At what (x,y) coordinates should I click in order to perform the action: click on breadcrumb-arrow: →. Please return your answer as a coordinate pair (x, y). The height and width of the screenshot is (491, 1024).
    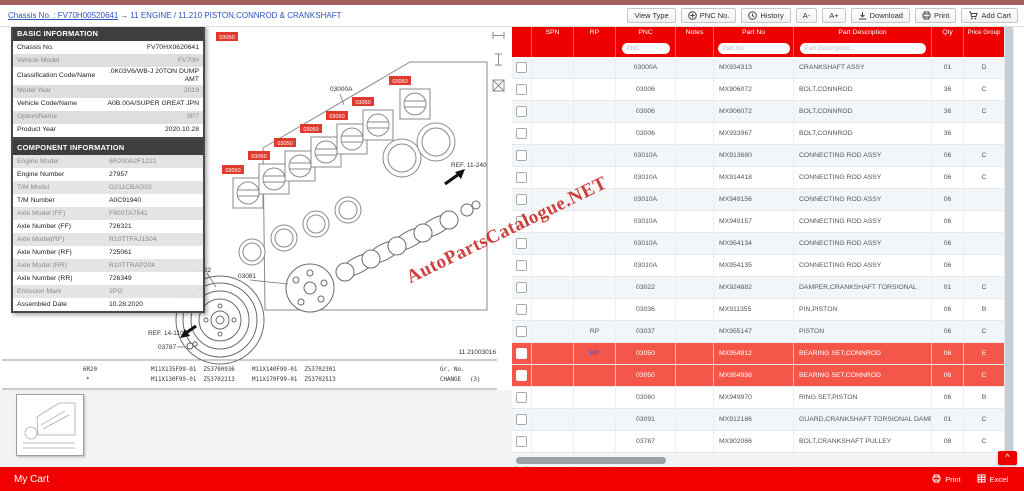
    Looking at the image, I should click on (124, 15).